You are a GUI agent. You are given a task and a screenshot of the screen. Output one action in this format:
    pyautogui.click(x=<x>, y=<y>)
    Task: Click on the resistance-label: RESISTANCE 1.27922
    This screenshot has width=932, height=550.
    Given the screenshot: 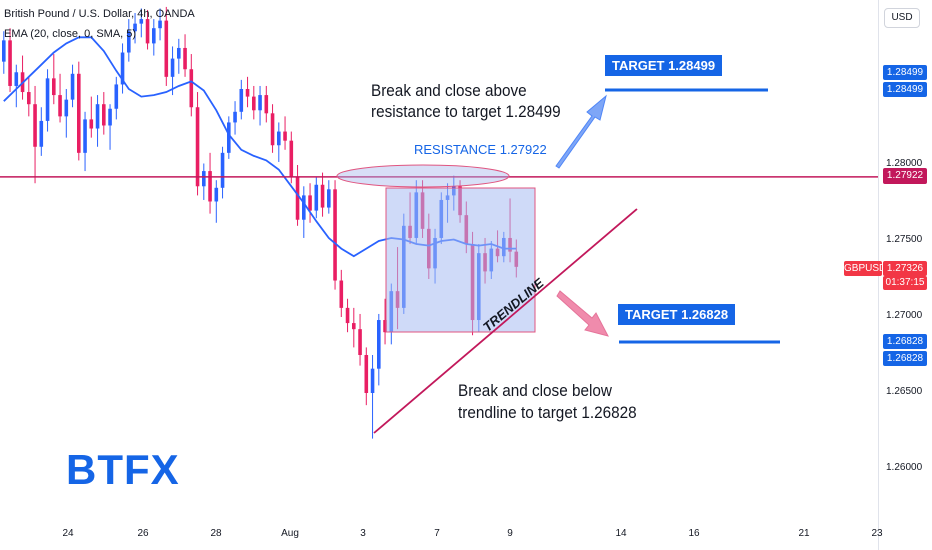 What is the action you would take?
    pyautogui.click(x=480, y=149)
    